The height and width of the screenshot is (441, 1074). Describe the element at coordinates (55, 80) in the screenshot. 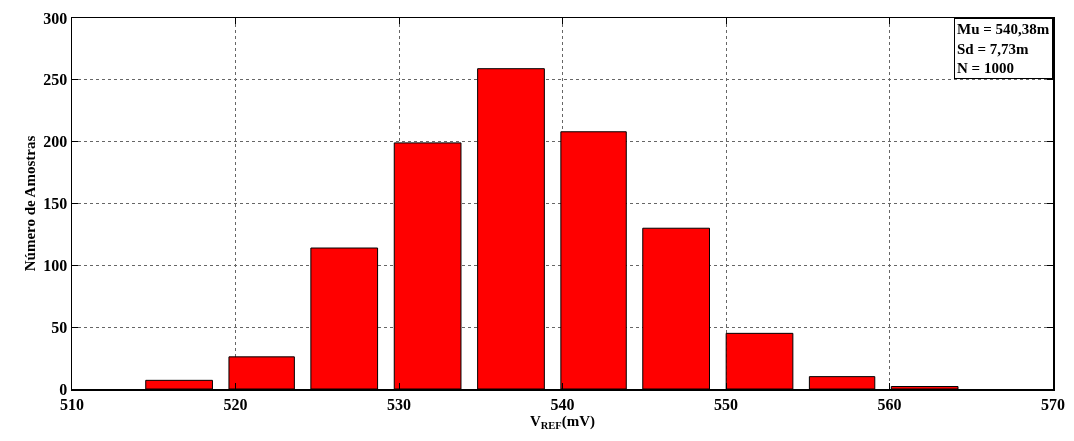

I see `y-tick-label: 250` at that location.